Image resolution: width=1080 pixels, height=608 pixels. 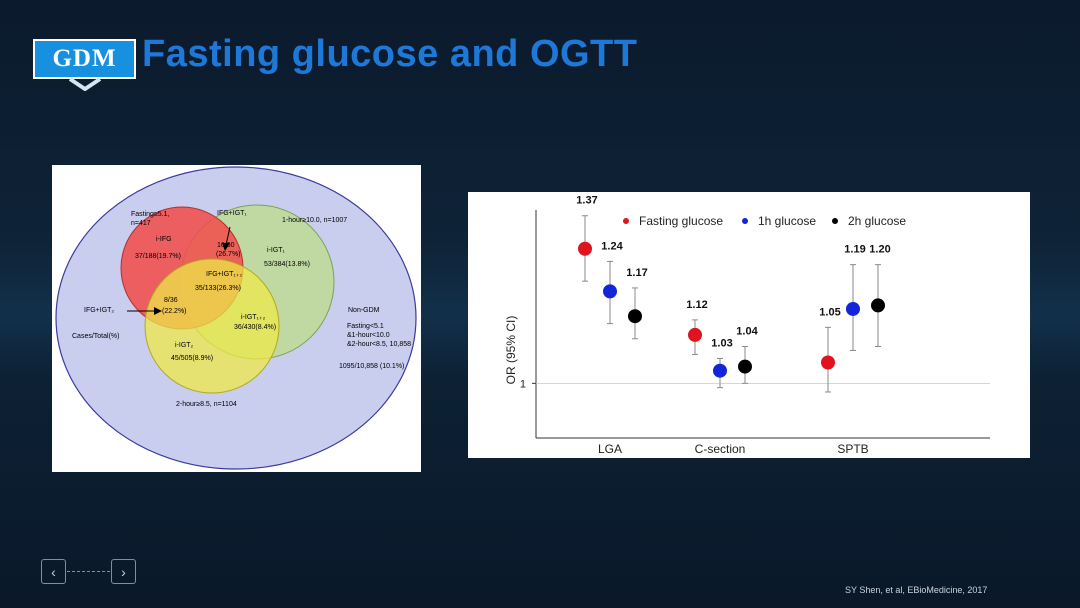 What do you see at coordinates (523, 384) in the screenshot?
I see `y-tick-label: 1` at bounding box center [523, 384].